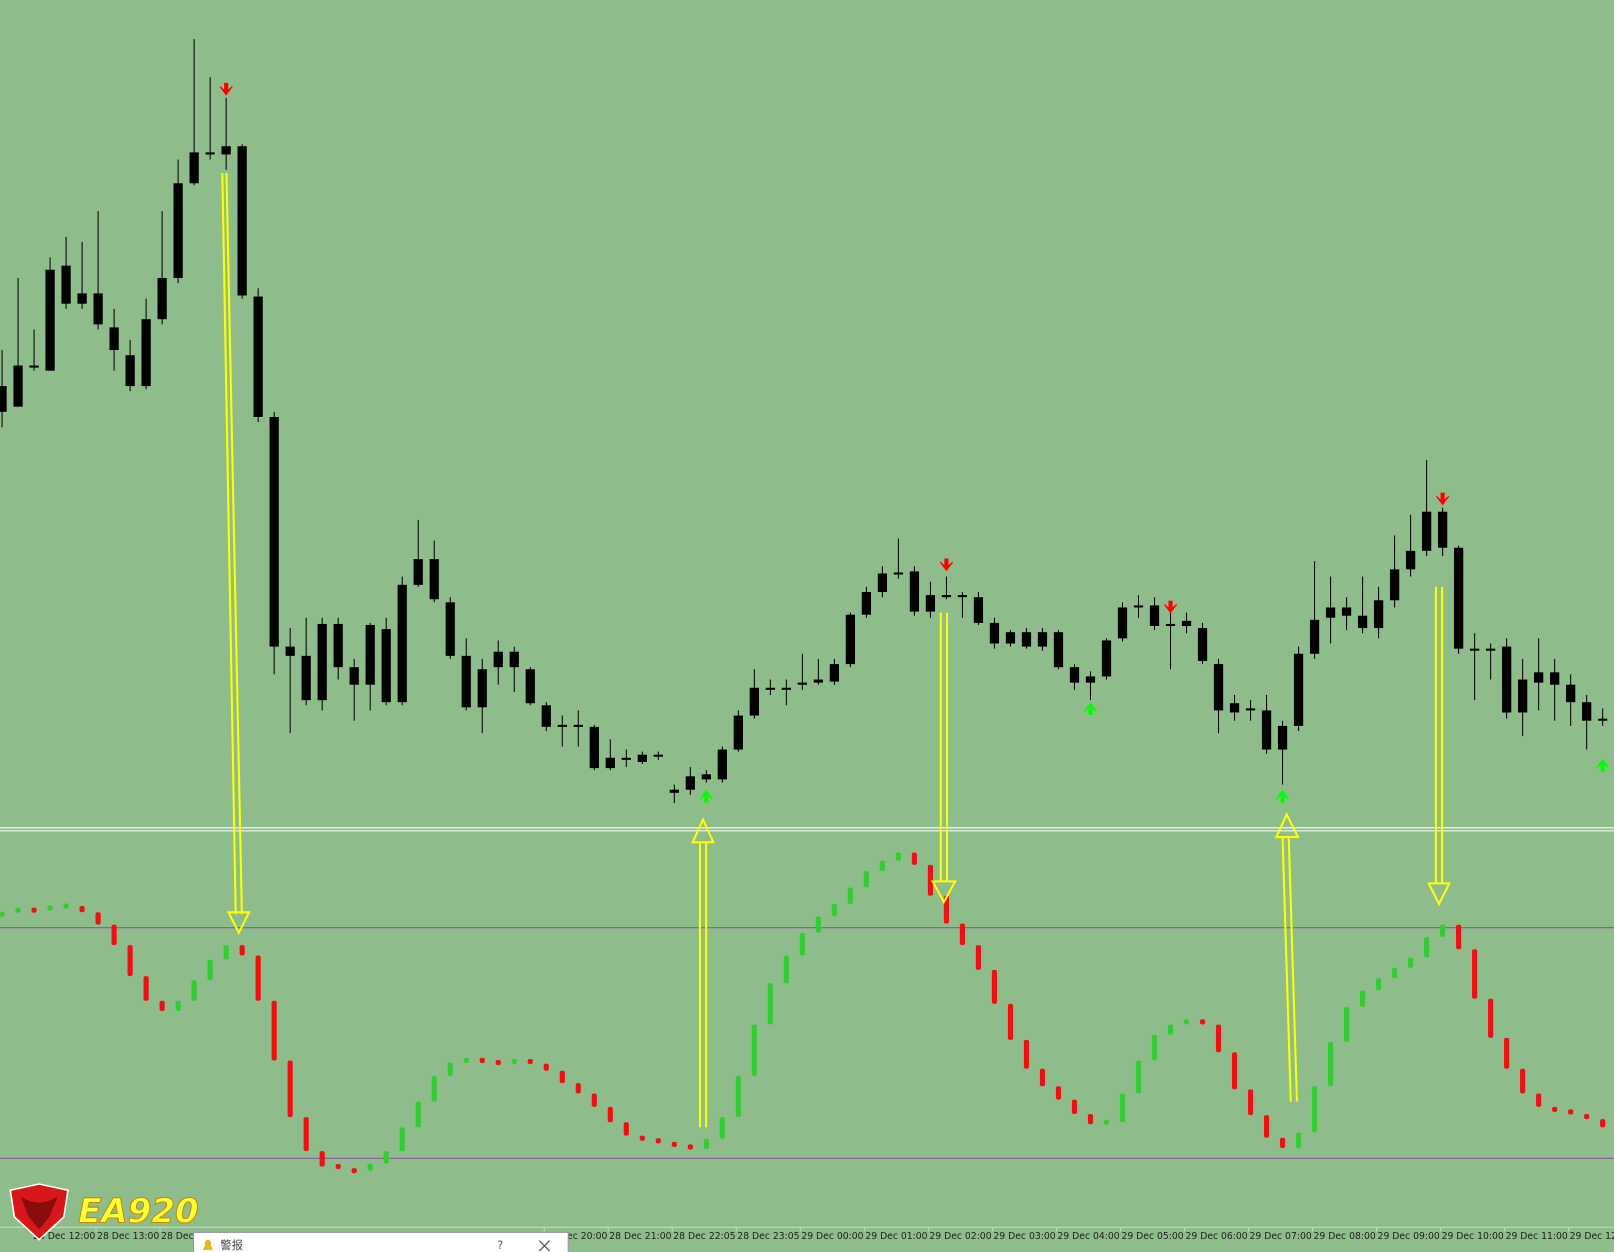 This screenshot has width=1614, height=1252. Describe the element at coordinates (1216, 1236) in the screenshot. I see `time-label: 29 Dec 06:00` at that location.